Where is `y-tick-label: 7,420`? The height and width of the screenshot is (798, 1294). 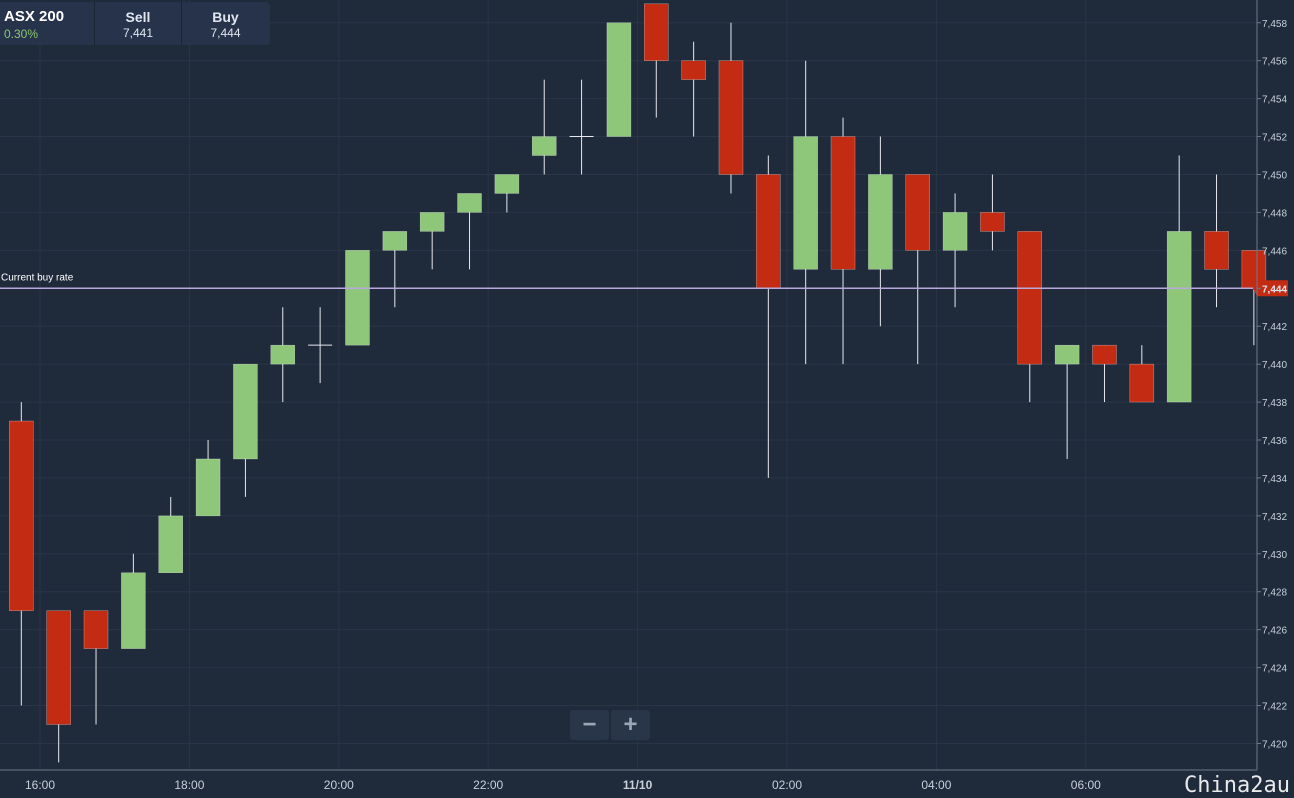
y-tick-label: 7,420 is located at coordinates (1274, 744).